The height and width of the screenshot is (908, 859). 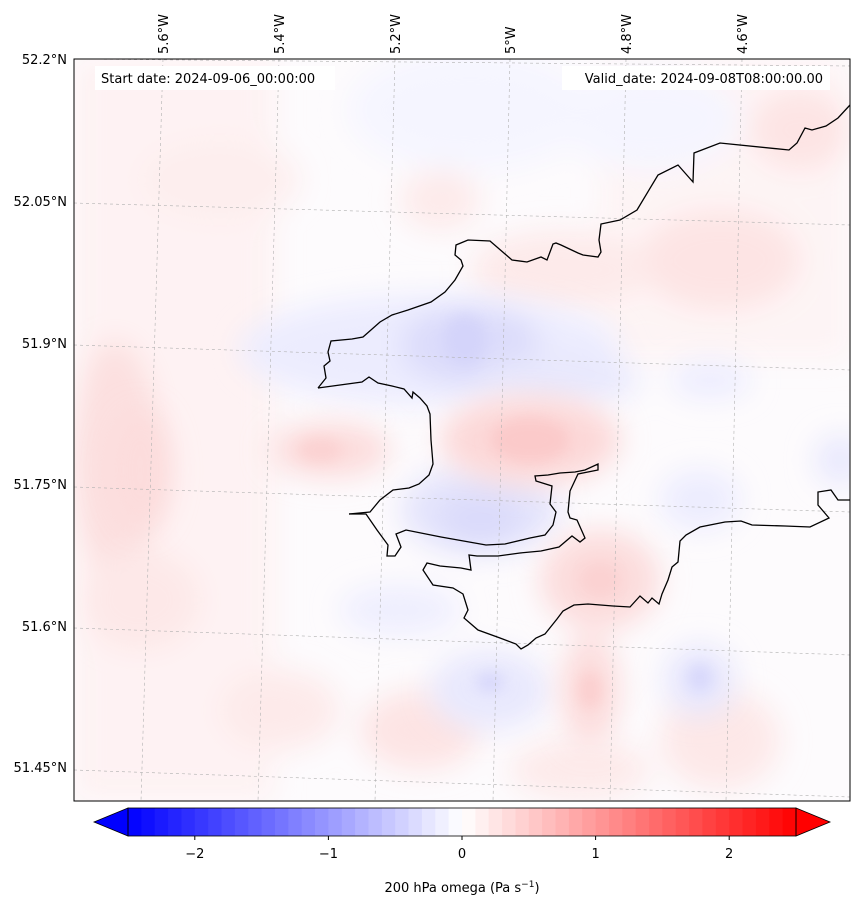 What do you see at coordinates (527, 885) in the screenshot?
I see `colorbar-title-superscript: −1` at bounding box center [527, 885].